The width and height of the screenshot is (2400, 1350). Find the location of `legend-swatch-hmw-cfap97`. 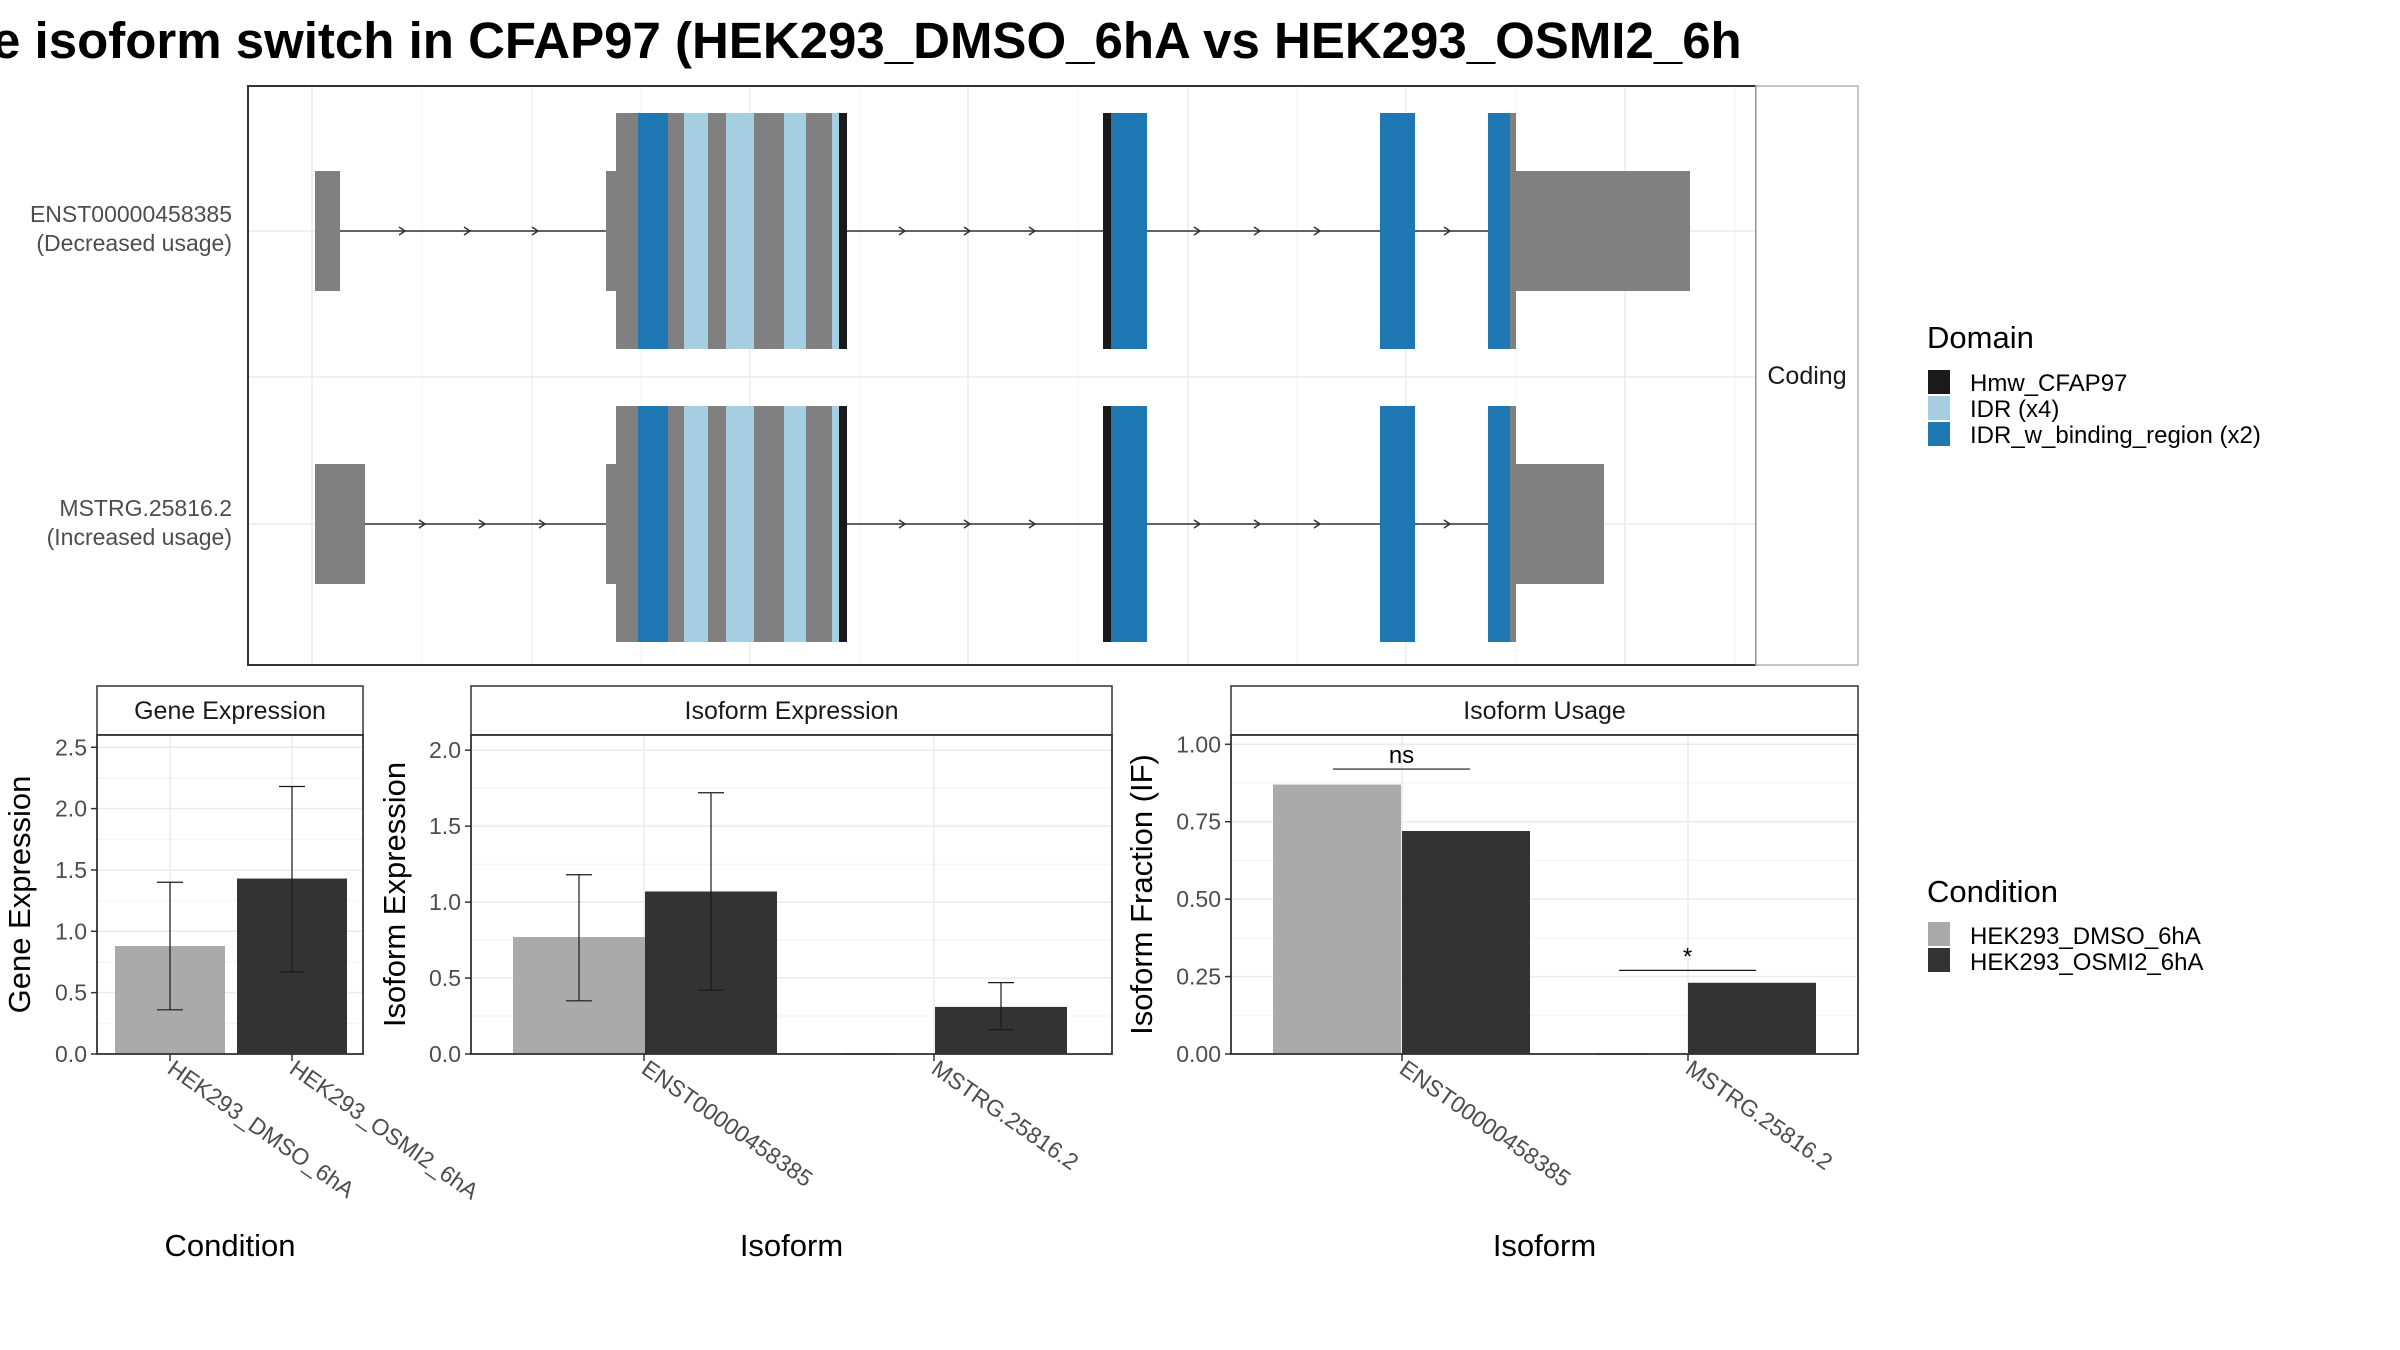

legend-swatch-hmw-cfap97 is located at coordinates (1939, 382).